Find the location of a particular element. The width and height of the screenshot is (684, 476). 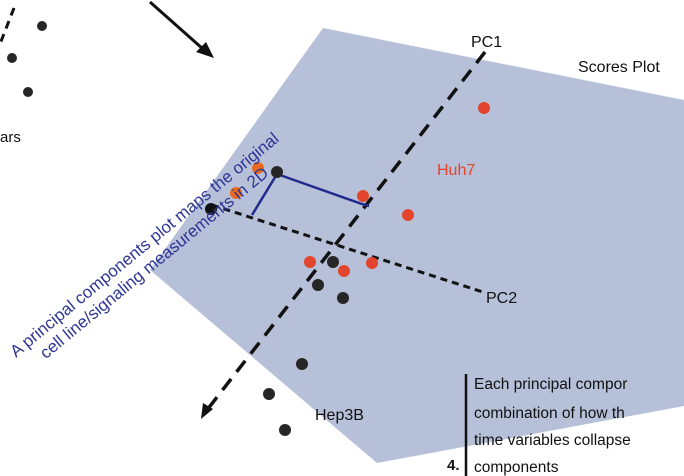

side-text-line: time variables collapse is located at coordinates (552, 440).